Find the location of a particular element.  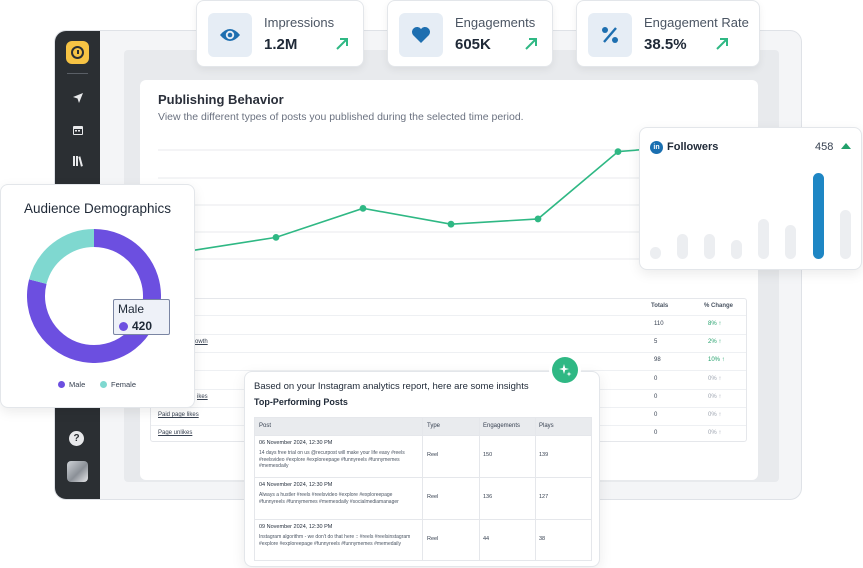

heart-icon is located at coordinates (421, 35).